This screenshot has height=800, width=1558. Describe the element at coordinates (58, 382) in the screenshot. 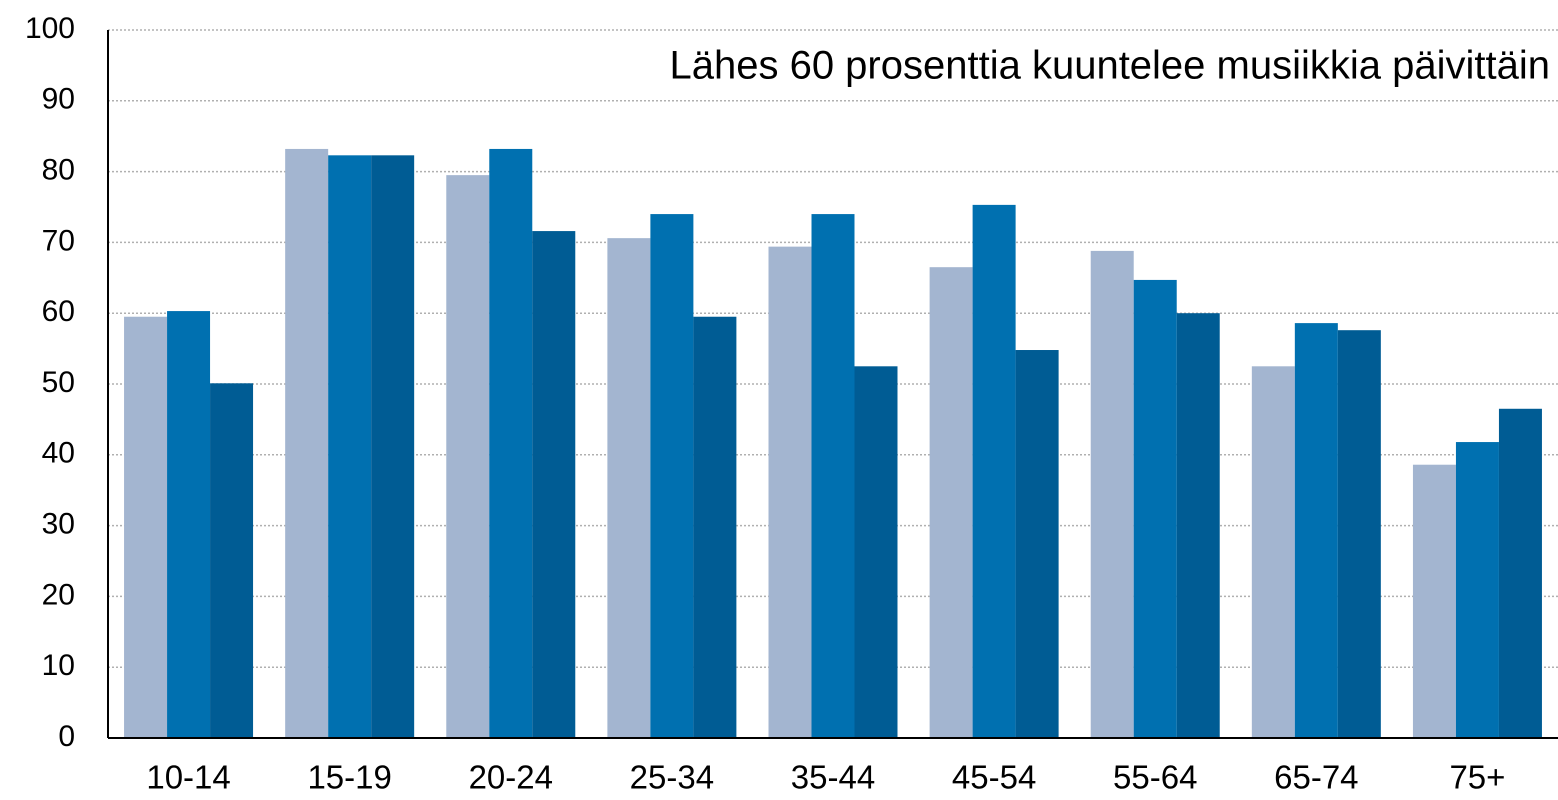

I see `y-tick-label: 50` at that location.